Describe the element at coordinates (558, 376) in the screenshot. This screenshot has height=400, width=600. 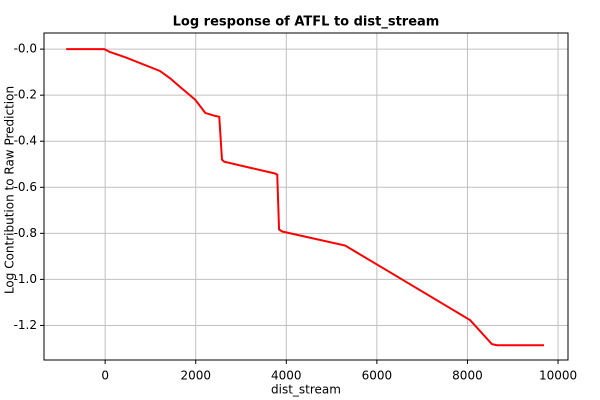
I see `x-tick-label: 10000` at that location.